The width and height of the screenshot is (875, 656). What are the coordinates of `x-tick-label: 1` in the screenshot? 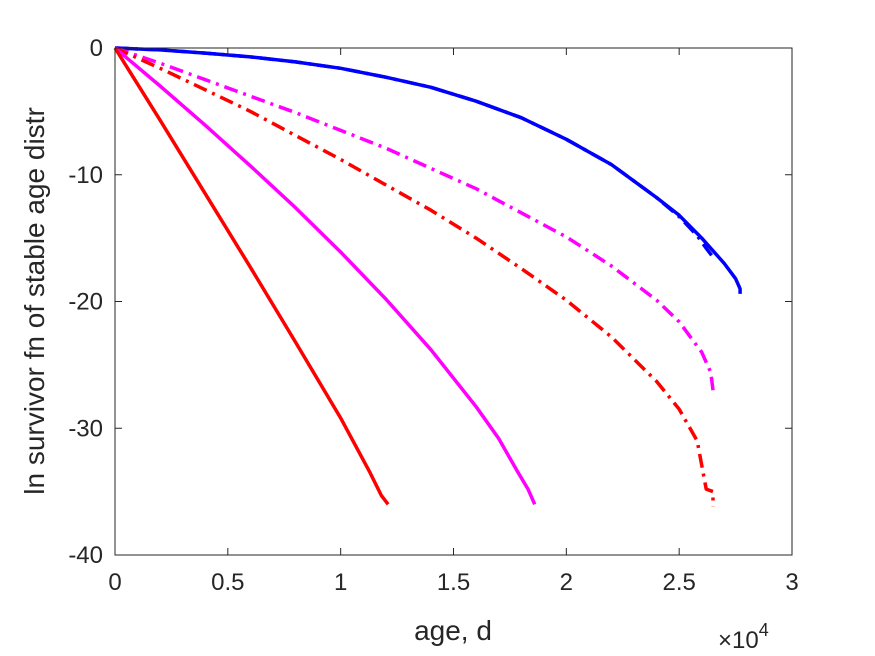 It's located at (340, 582).